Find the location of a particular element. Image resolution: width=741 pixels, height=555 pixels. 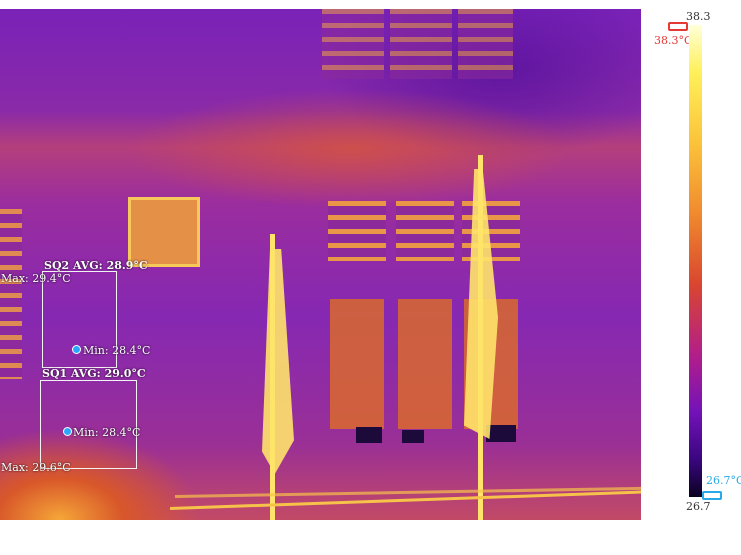

roi-avg-label: SQ2 AVG: 28.9°C is located at coordinates (96, 265).